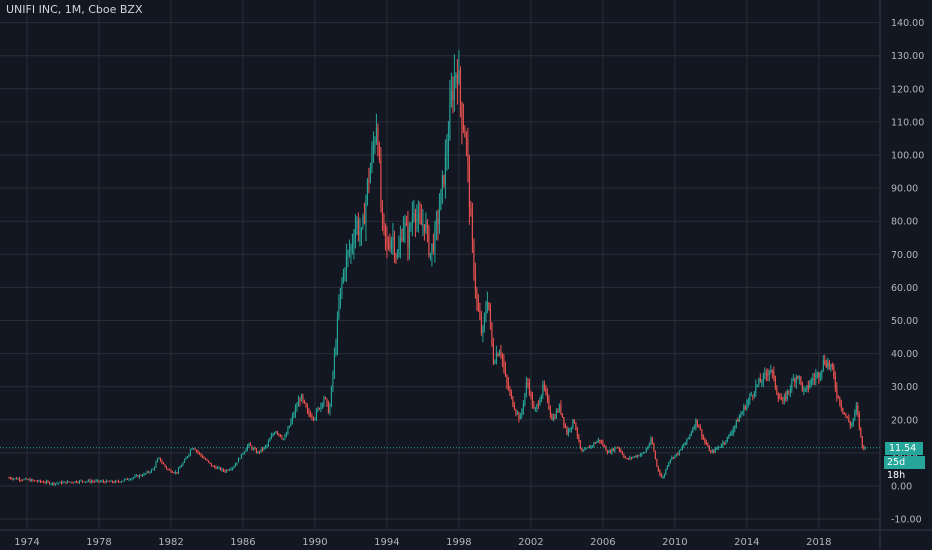 Image resolution: width=932 pixels, height=550 pixels. I want to click on x-tick-label: 2014, so click(746, 542).